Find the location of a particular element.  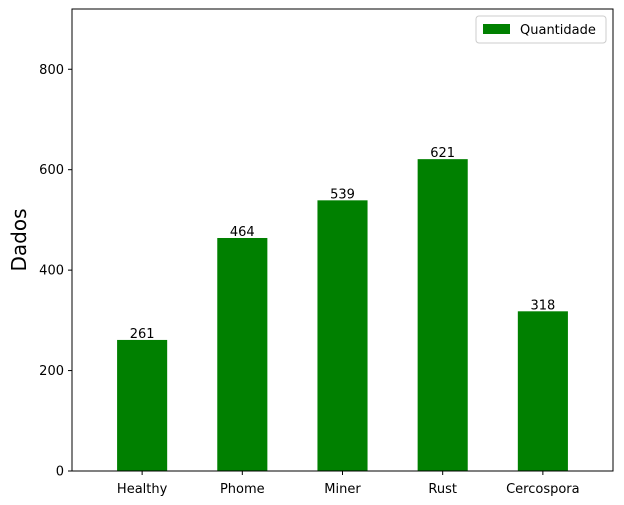

y-tick-label: 200 is located at coordinates (51, 371).